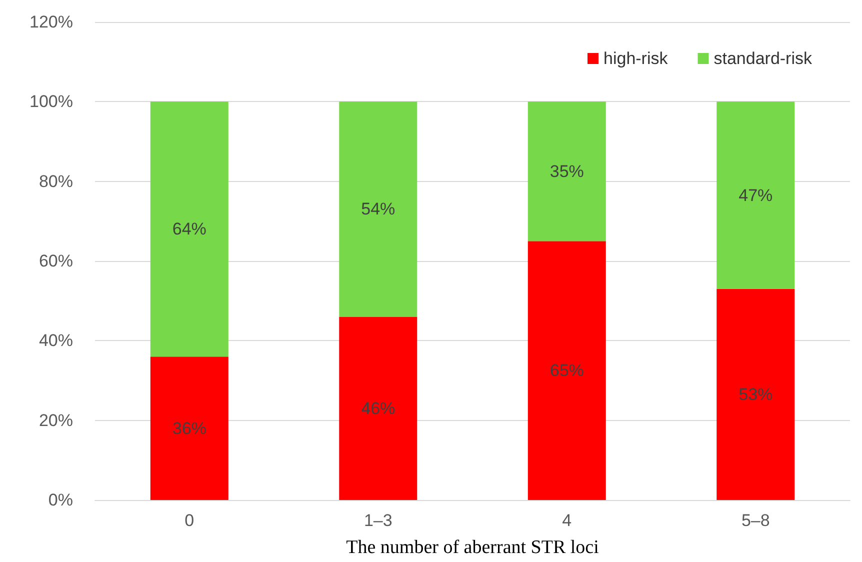 The width and height of the screenshot is (862, 562). I want to click on data-label: 47%, so click(755, 195).